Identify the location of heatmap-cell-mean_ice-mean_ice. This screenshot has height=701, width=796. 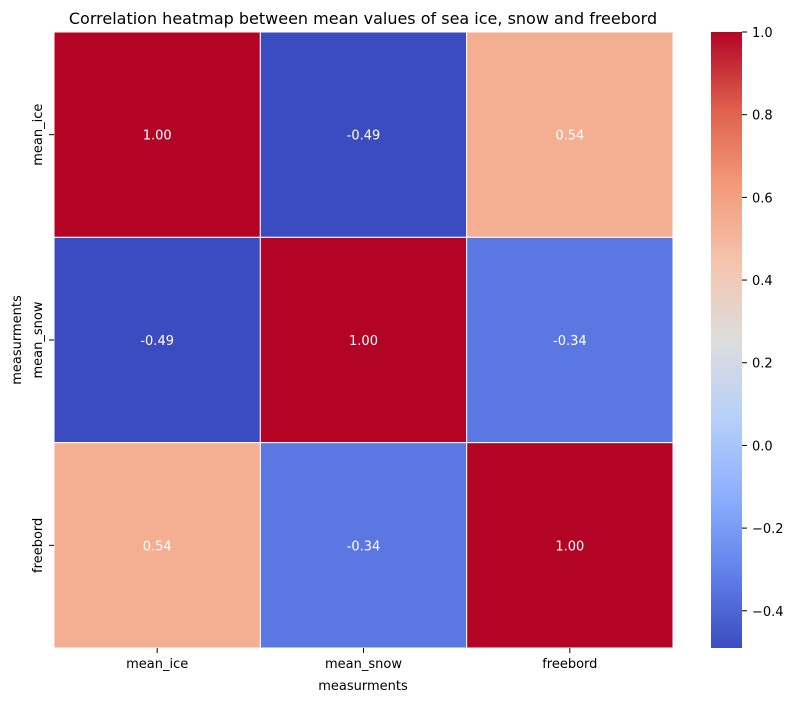
(157, 134).